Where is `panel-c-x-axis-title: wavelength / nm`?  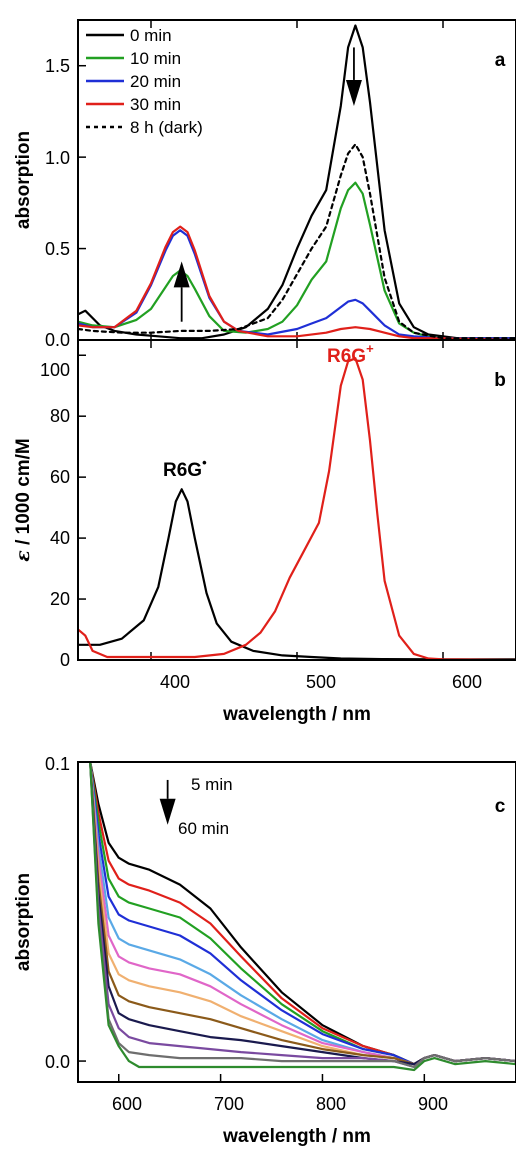
panel-c-x-axis-title: wavelength / nm is located at coordinates (296, 1136).